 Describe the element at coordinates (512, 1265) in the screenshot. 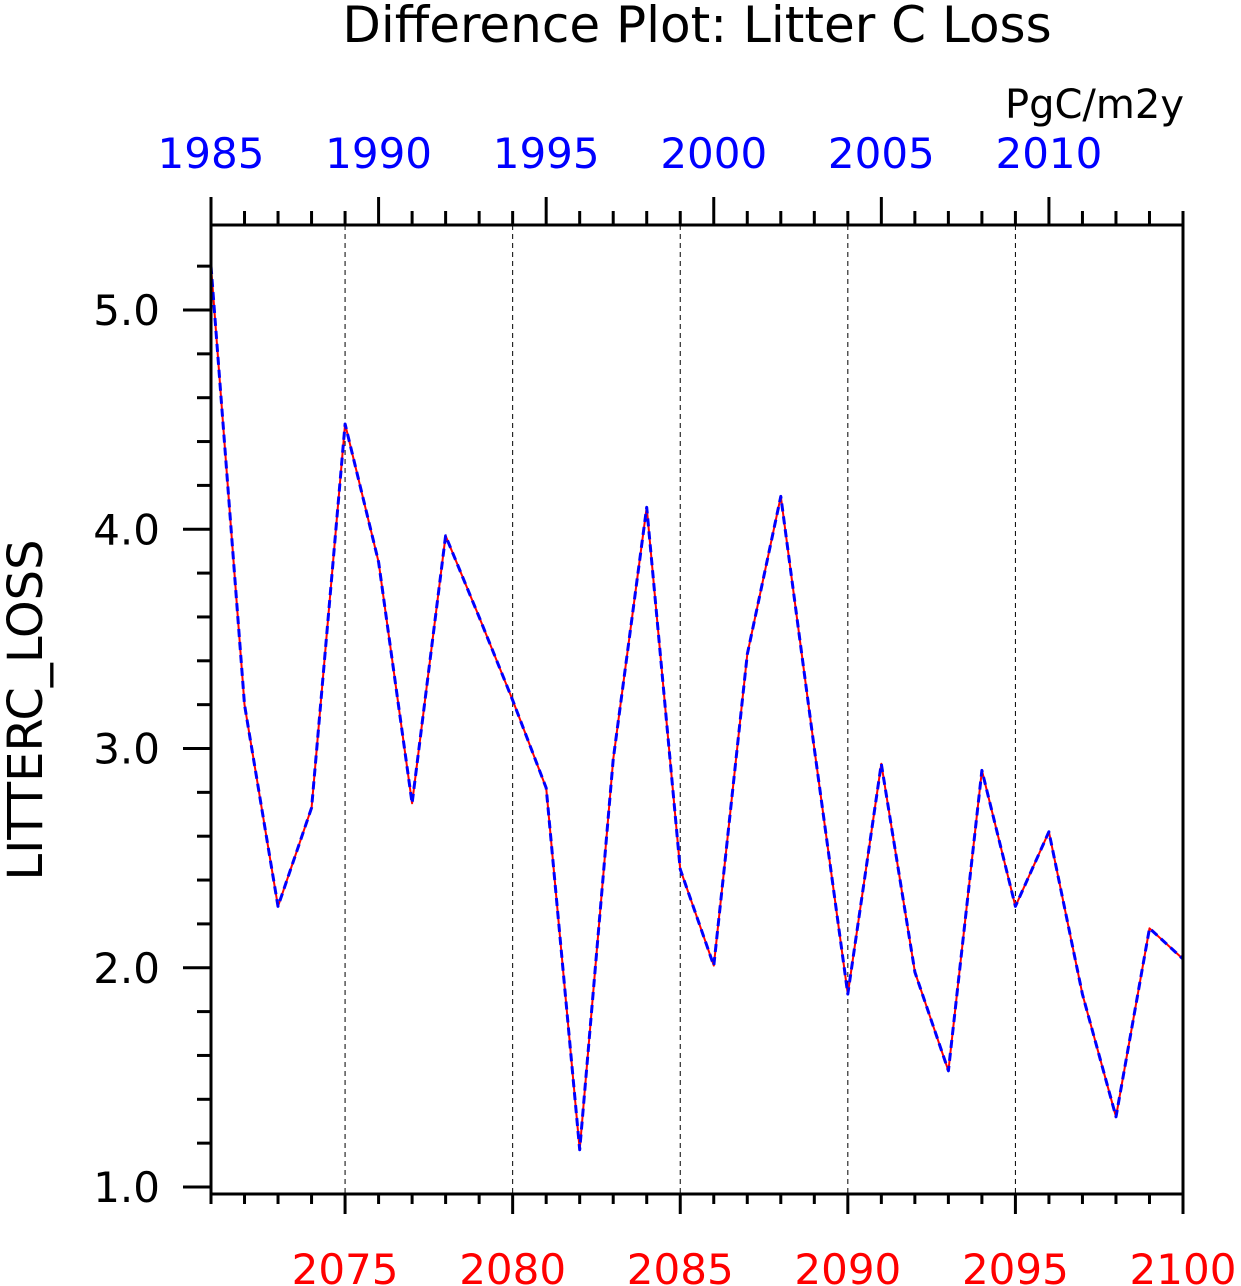

I see `x-tick-label-bottom: 2080` at that location.